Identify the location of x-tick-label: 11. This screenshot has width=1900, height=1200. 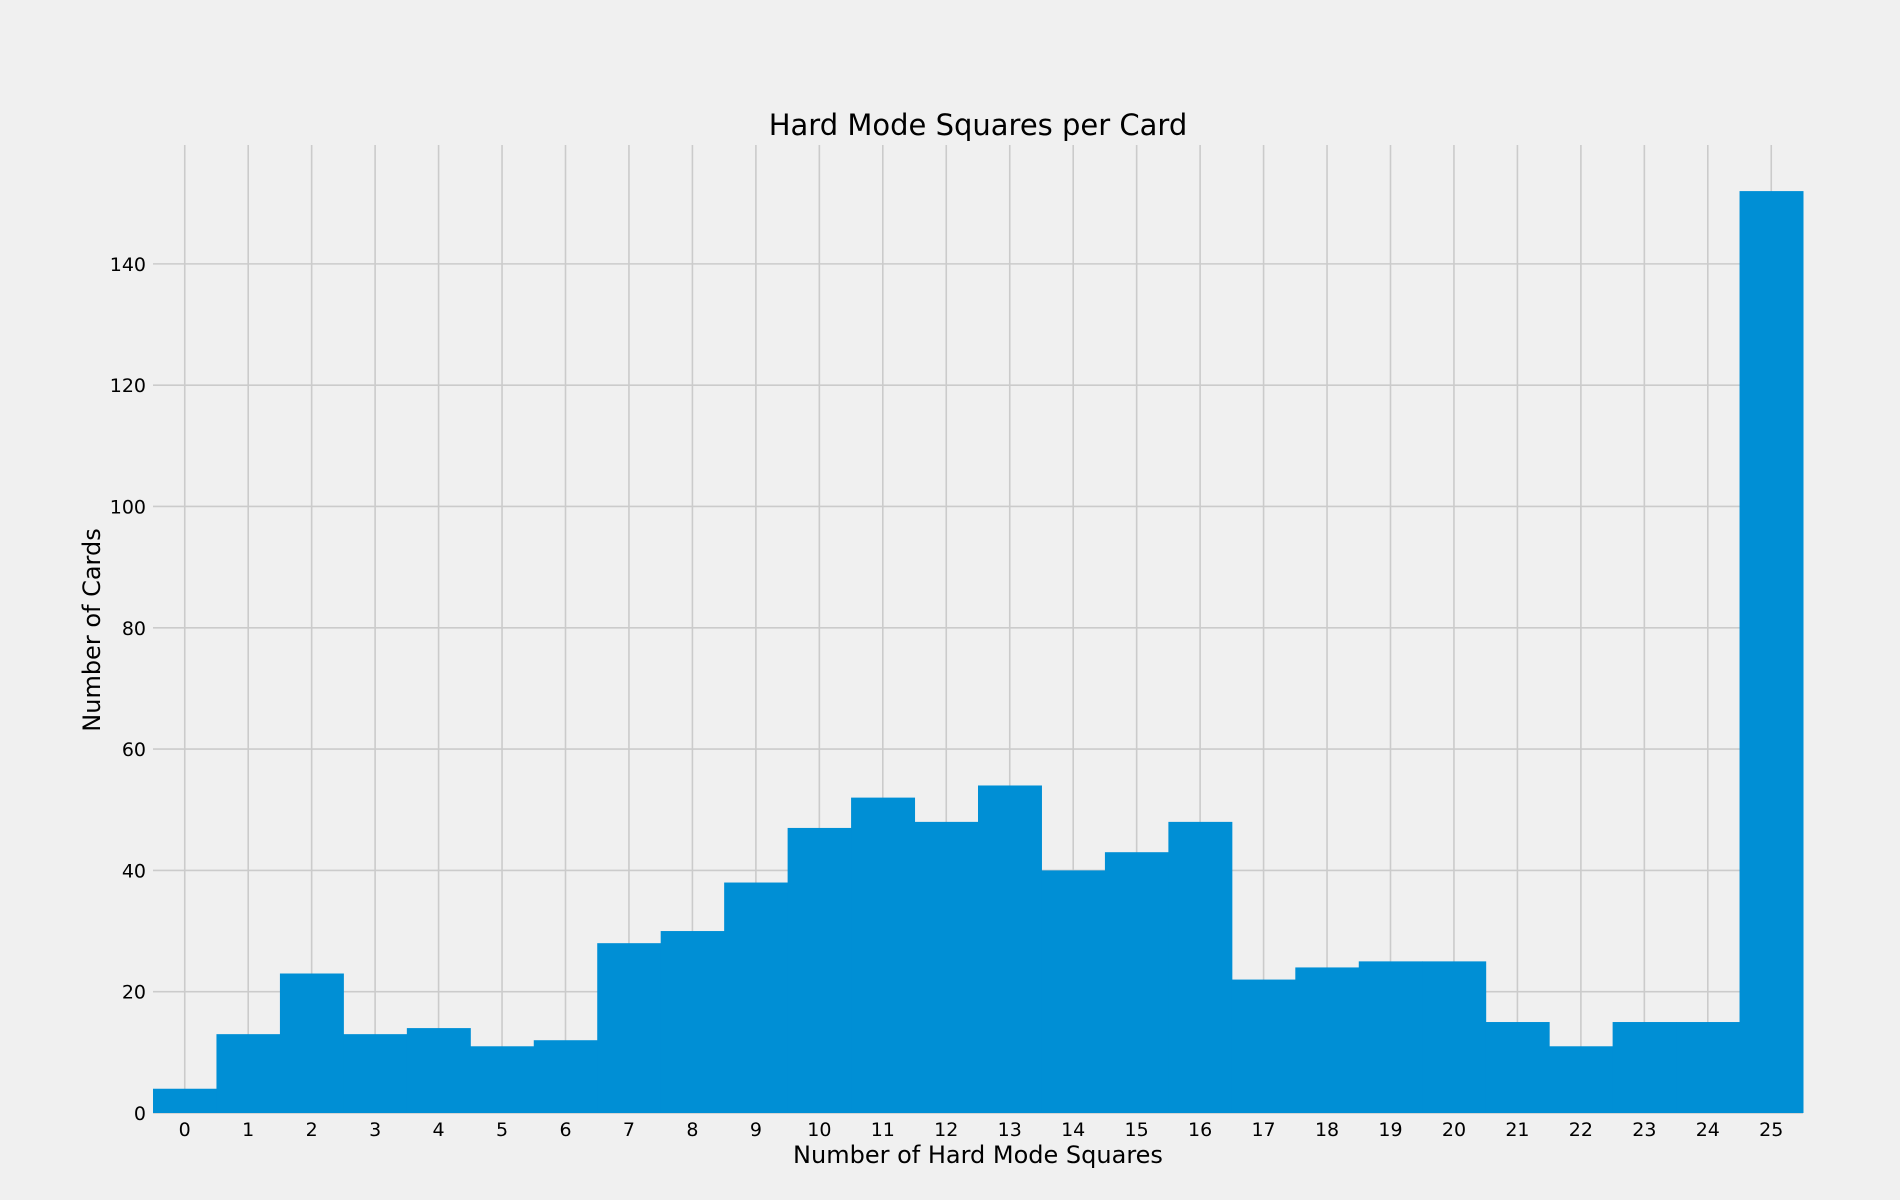
(883, 1130).